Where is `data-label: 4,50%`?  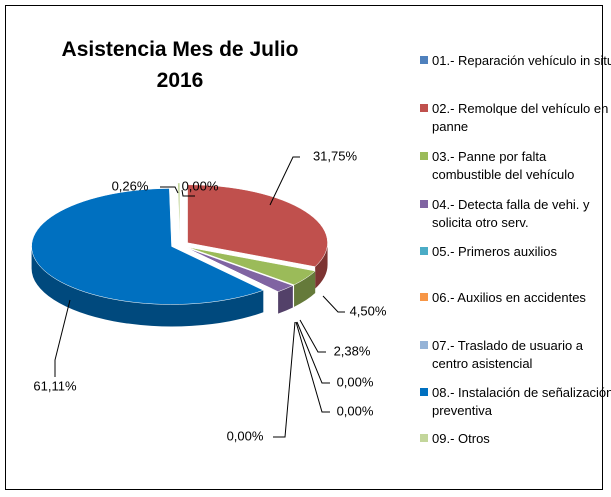 data-label: 4,50% is located at coordinates (368, 310).